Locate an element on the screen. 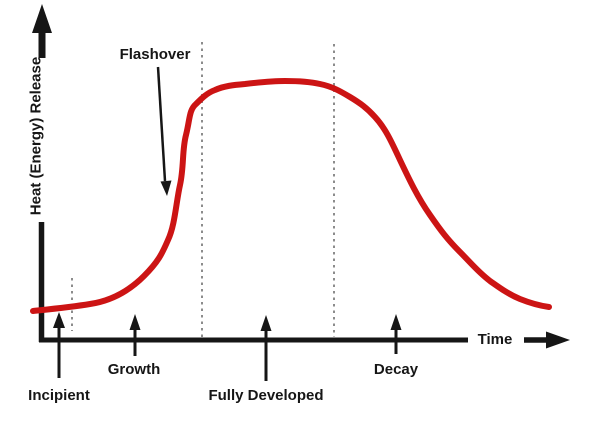 Image resolution: width=600 pixels, height=421 pixels. incipient-marker-arrow is located at coordinates (59, 345).